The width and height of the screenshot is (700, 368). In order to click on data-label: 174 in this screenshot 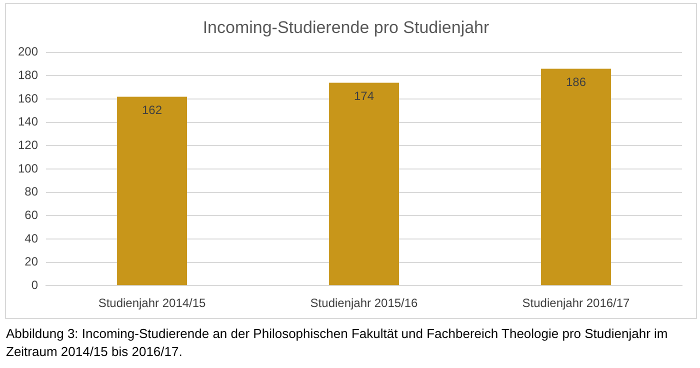, I will do `click(364, 96)`.